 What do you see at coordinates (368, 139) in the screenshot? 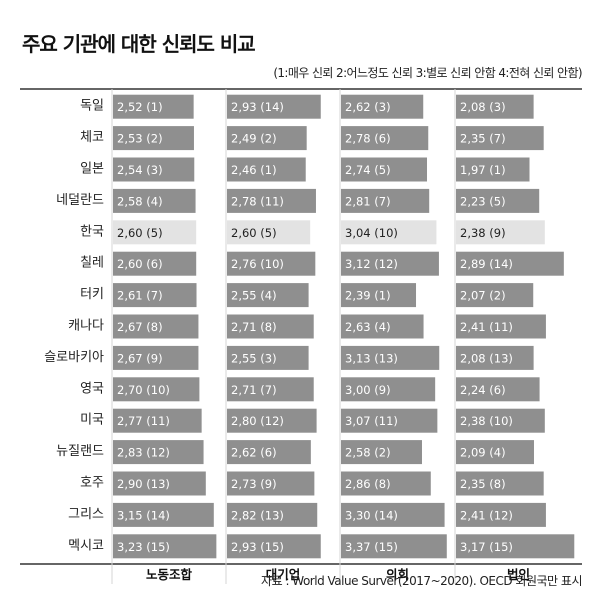
I see `bar-value-label: 2,78 (6)` at bounding box center [368, 139].